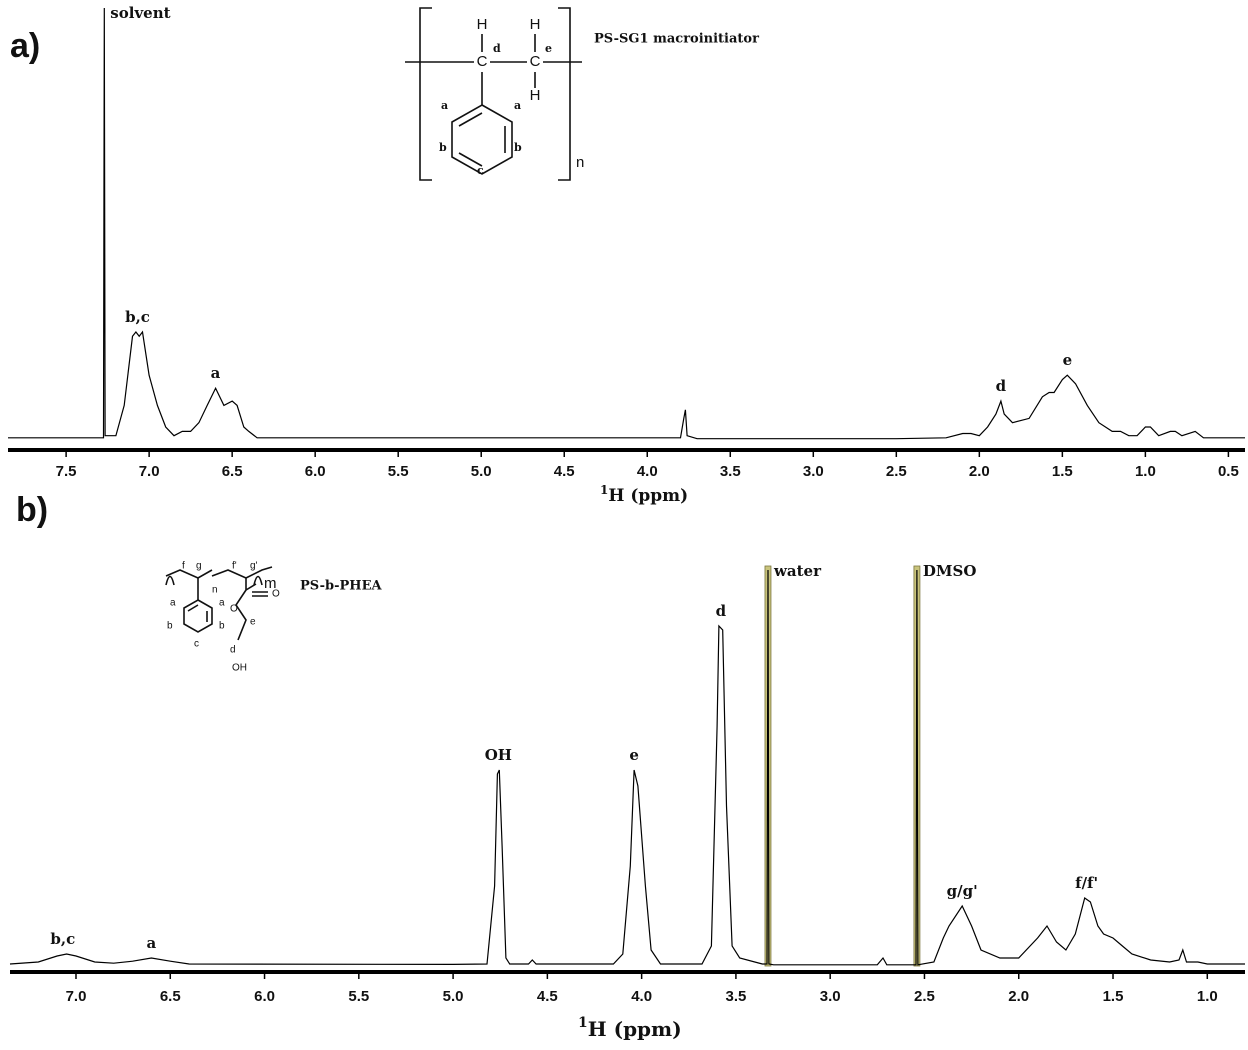  I want to click on bracket, so click(495, 94).